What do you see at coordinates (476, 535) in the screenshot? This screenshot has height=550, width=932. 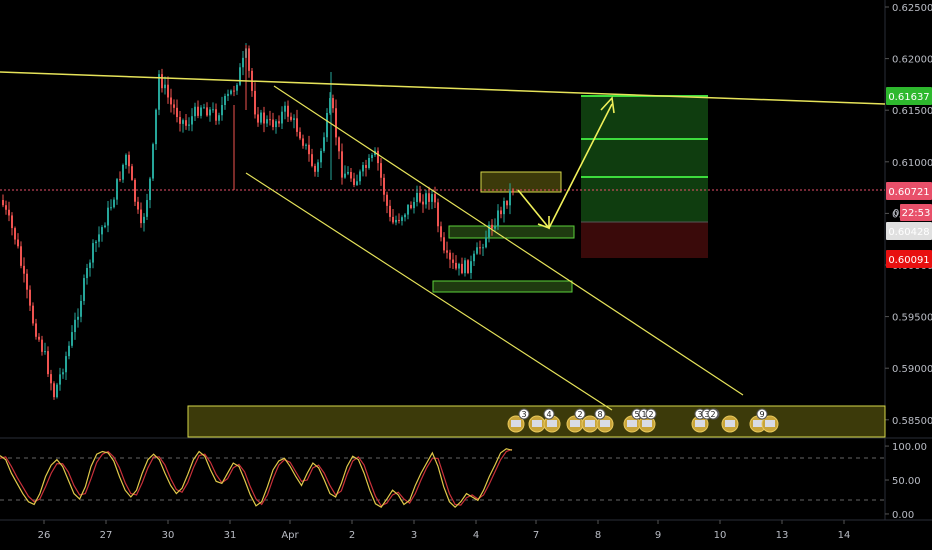 I see `time-tick-label: 4` at bounding box center [476, 535].